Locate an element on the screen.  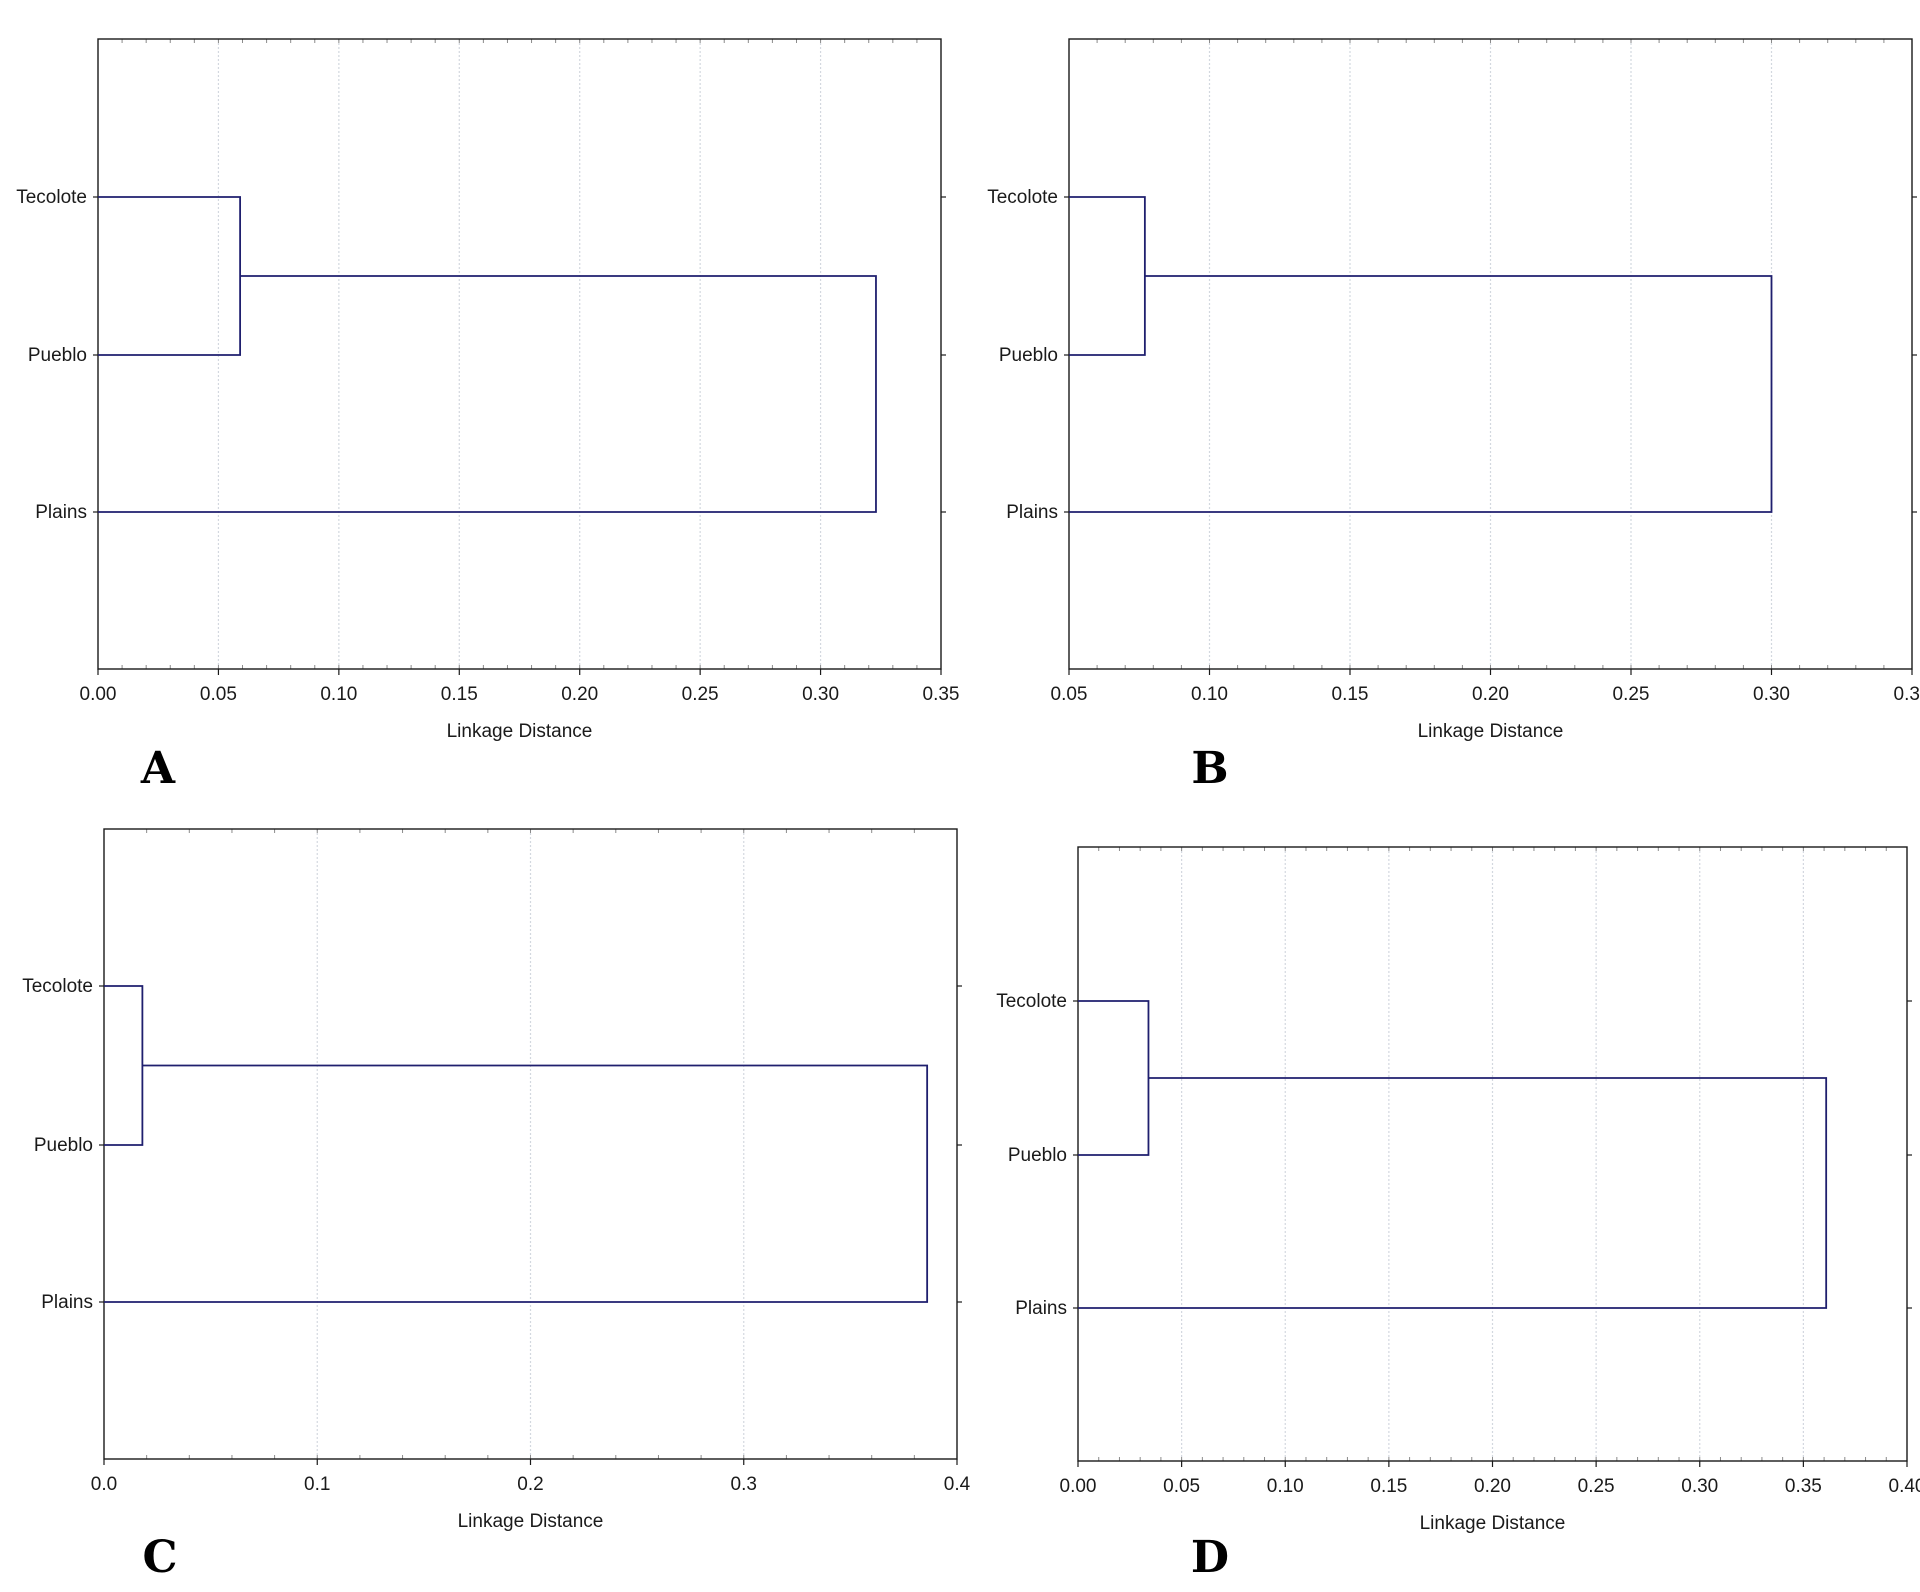
x-tick-label: 0.1 is located at coordinates (317, 1484).